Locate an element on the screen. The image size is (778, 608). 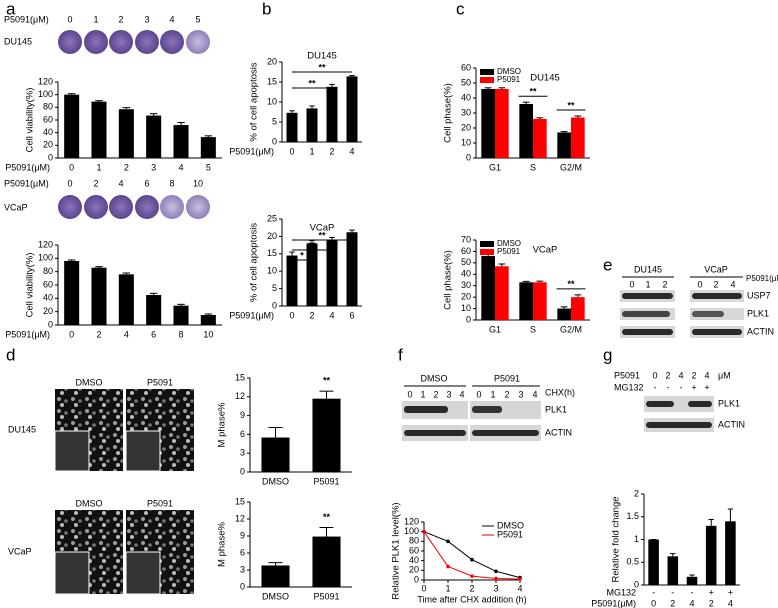
y-axis-label: Relative fold change is located at coordinates (616, 539).